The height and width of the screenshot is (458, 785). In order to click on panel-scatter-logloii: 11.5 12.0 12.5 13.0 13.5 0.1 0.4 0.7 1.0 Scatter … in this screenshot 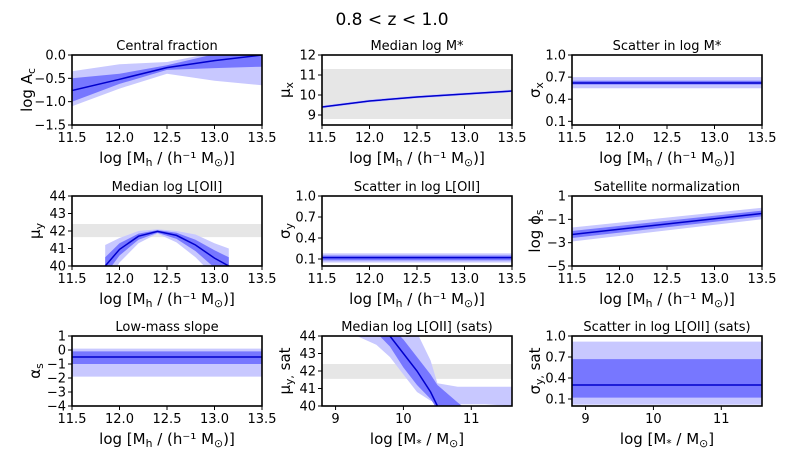, I will do `click(401, 245)`.